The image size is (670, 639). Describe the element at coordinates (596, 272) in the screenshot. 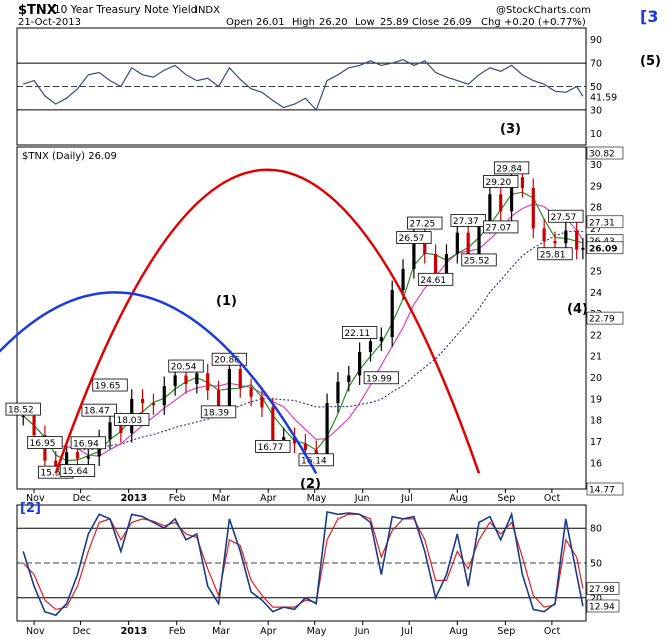

I see `price-tick-25: 25` at that location.